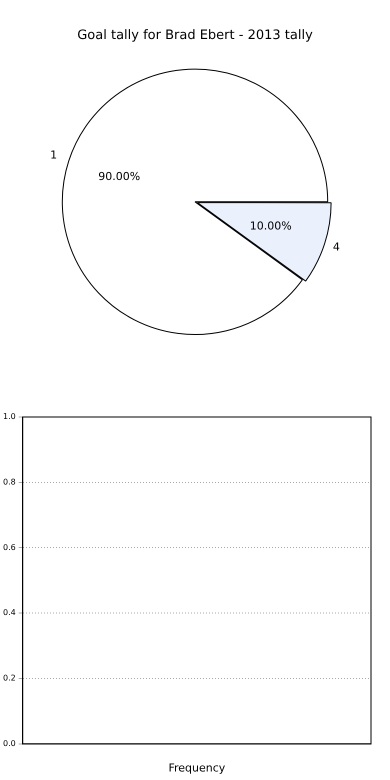  I want to click on slice-label: 4, so click(336, 247).